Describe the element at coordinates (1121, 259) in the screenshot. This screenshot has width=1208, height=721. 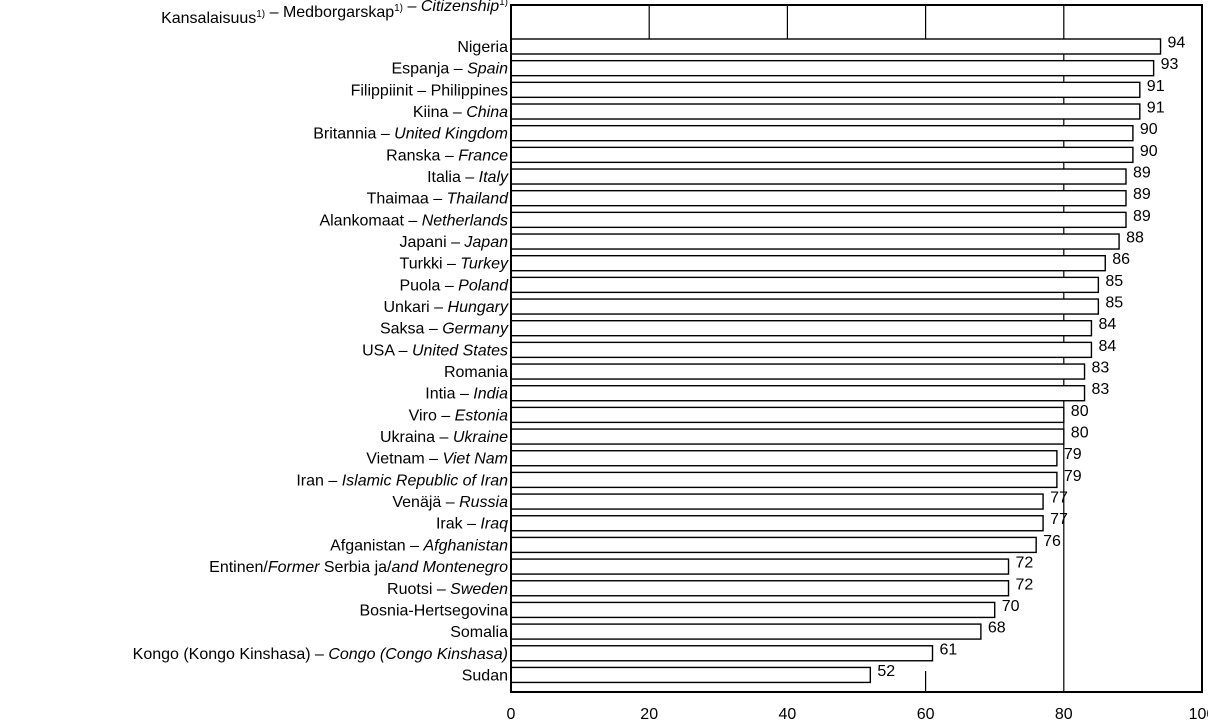
I see `value-label-10: 86` at that location.